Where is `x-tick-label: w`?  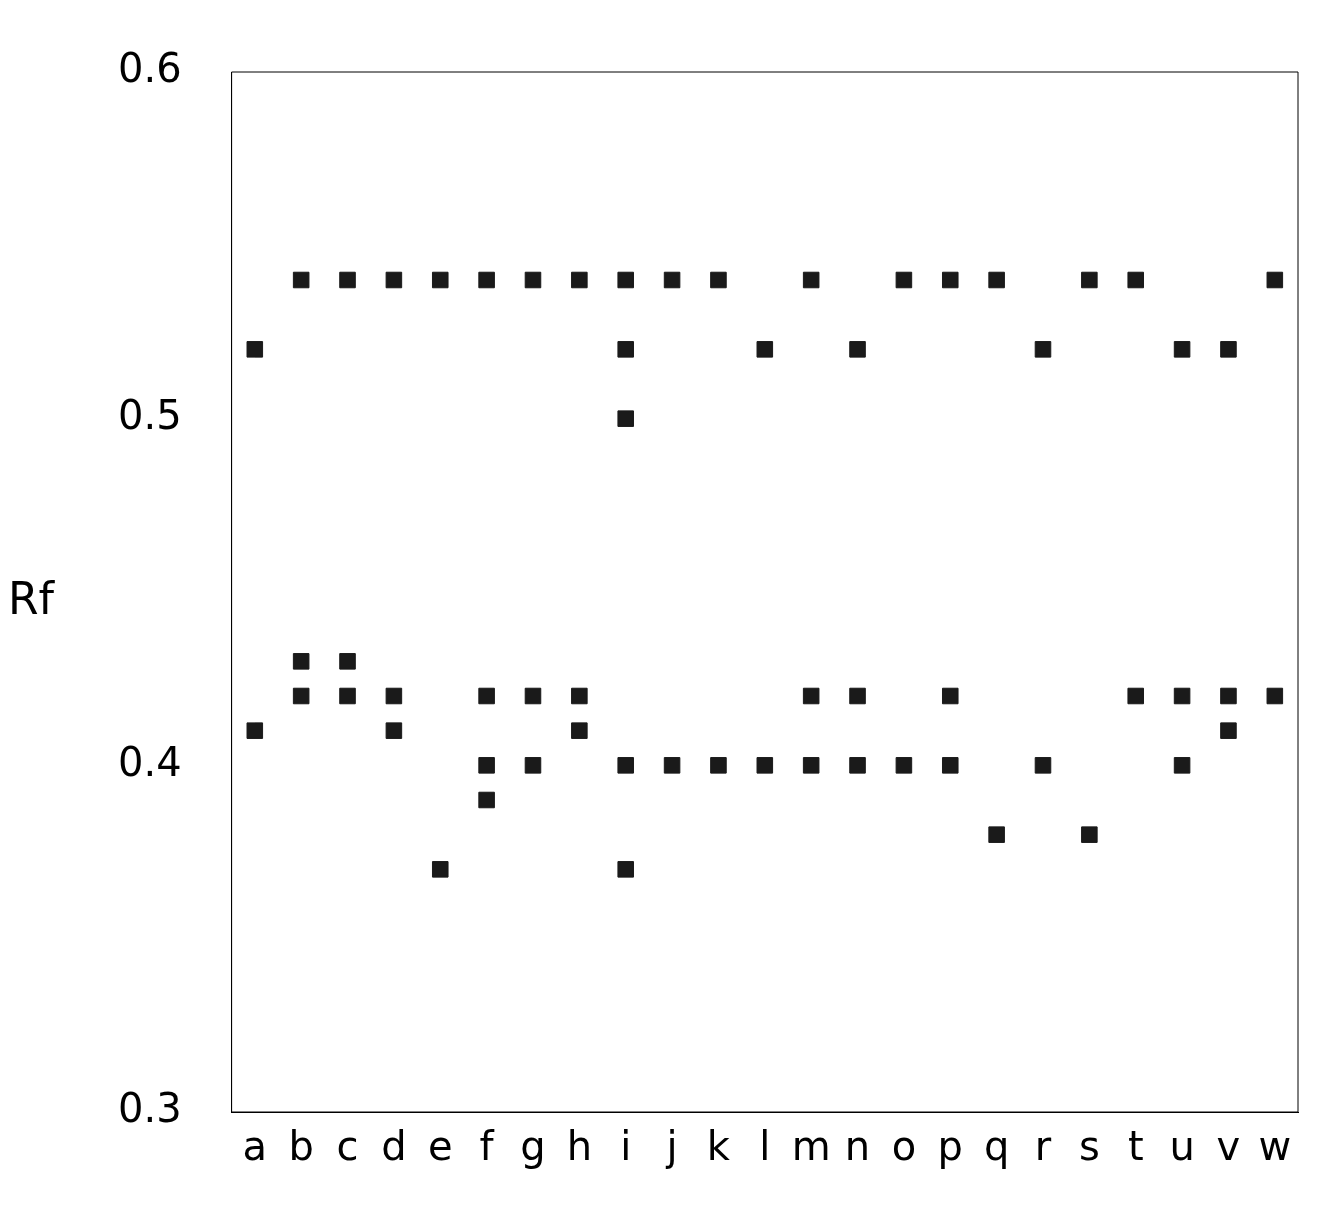 x-tick-label: w is located at coordinates (1275, 1146).